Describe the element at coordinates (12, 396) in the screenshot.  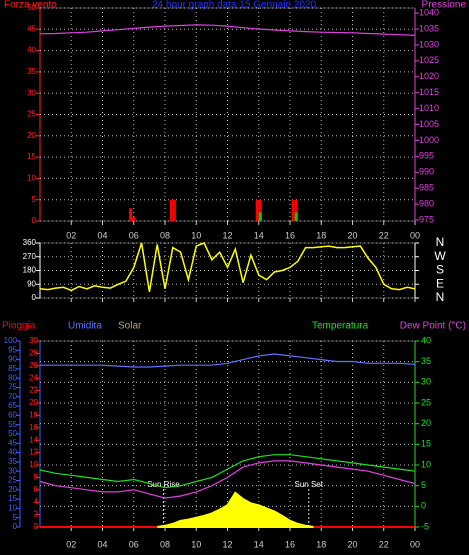
I see `y-tick-label: 70` at that location.